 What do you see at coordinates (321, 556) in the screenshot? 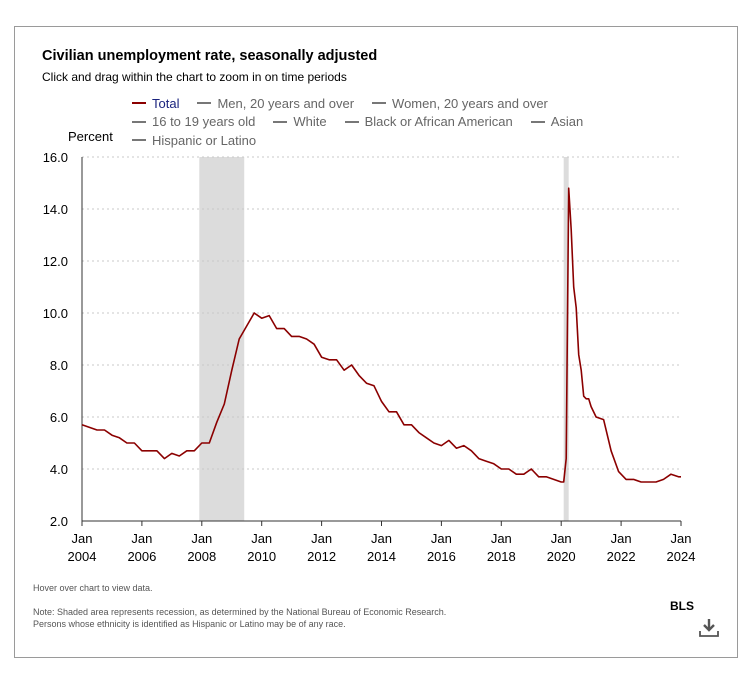
I see `x-tick-year-4: 2012` at bounding box center [321, 556].